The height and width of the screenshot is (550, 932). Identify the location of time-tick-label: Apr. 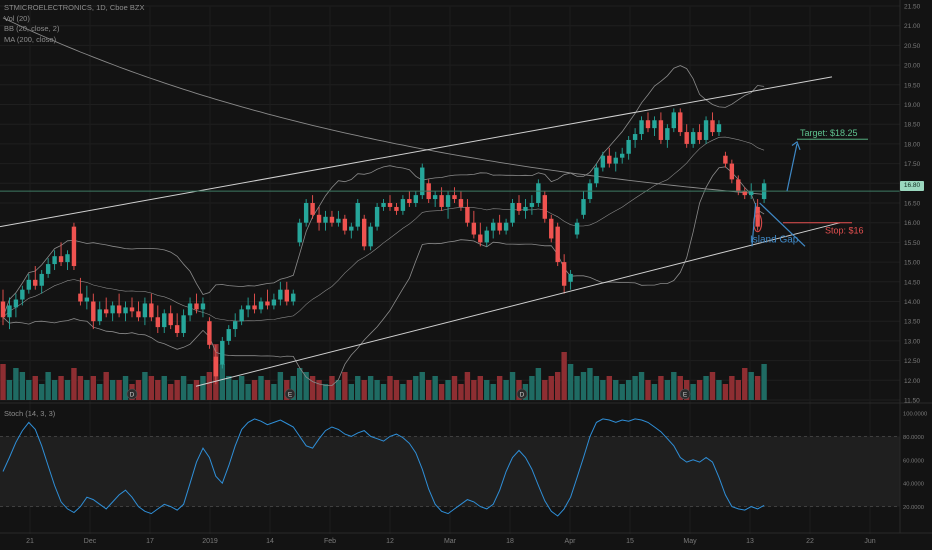
(571, 541).